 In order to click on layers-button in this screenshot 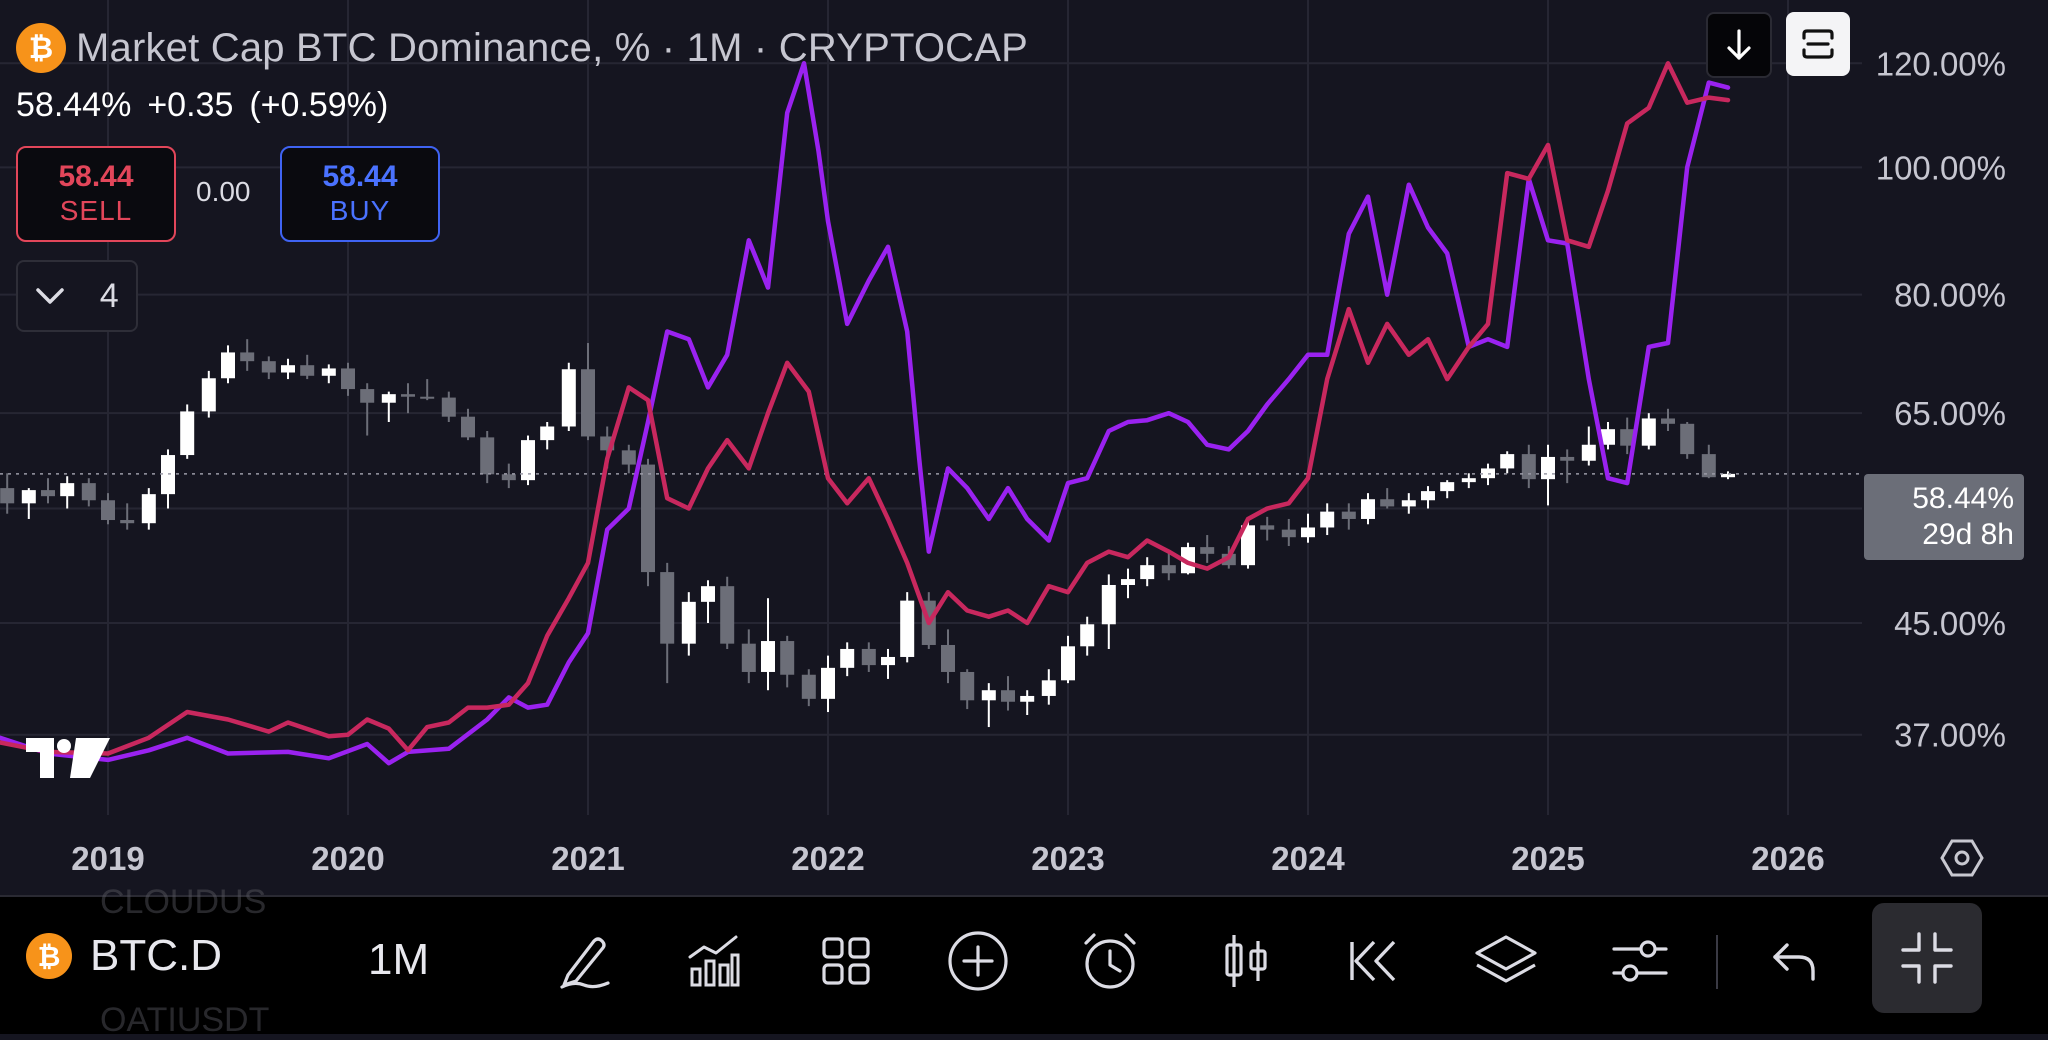, I will do `click(1506, 961)`.